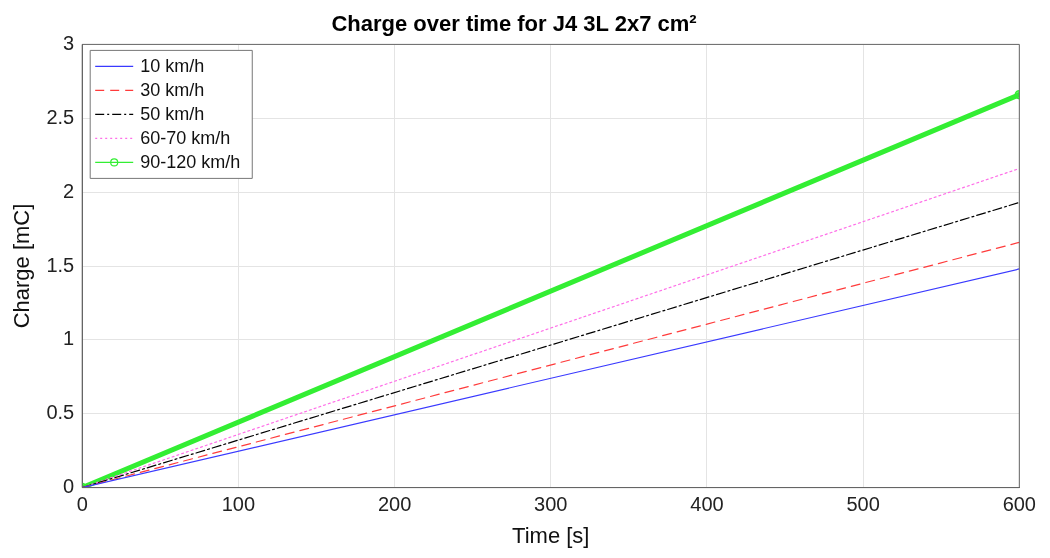 The width and height of the screenshot is (1050, 558). I want to click on y-tick-label: 1, so click(69, 338).